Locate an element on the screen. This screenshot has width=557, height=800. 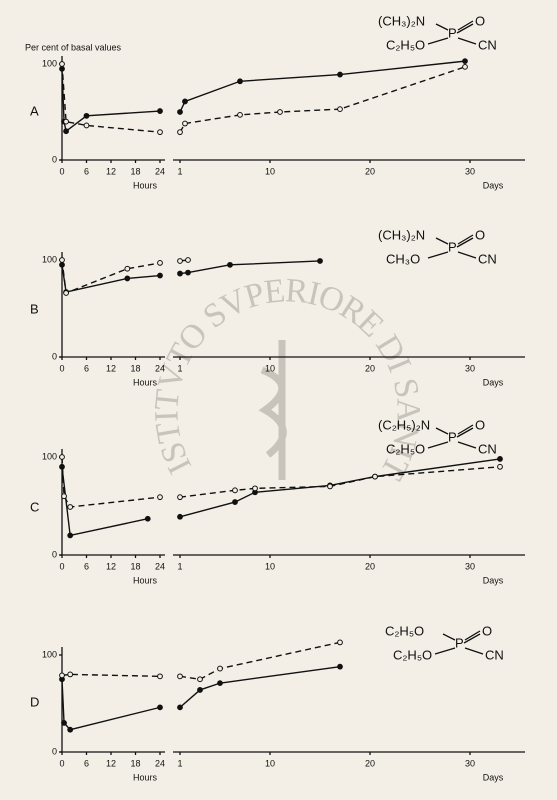
panel-label: D is located at coordinates (34, 701).